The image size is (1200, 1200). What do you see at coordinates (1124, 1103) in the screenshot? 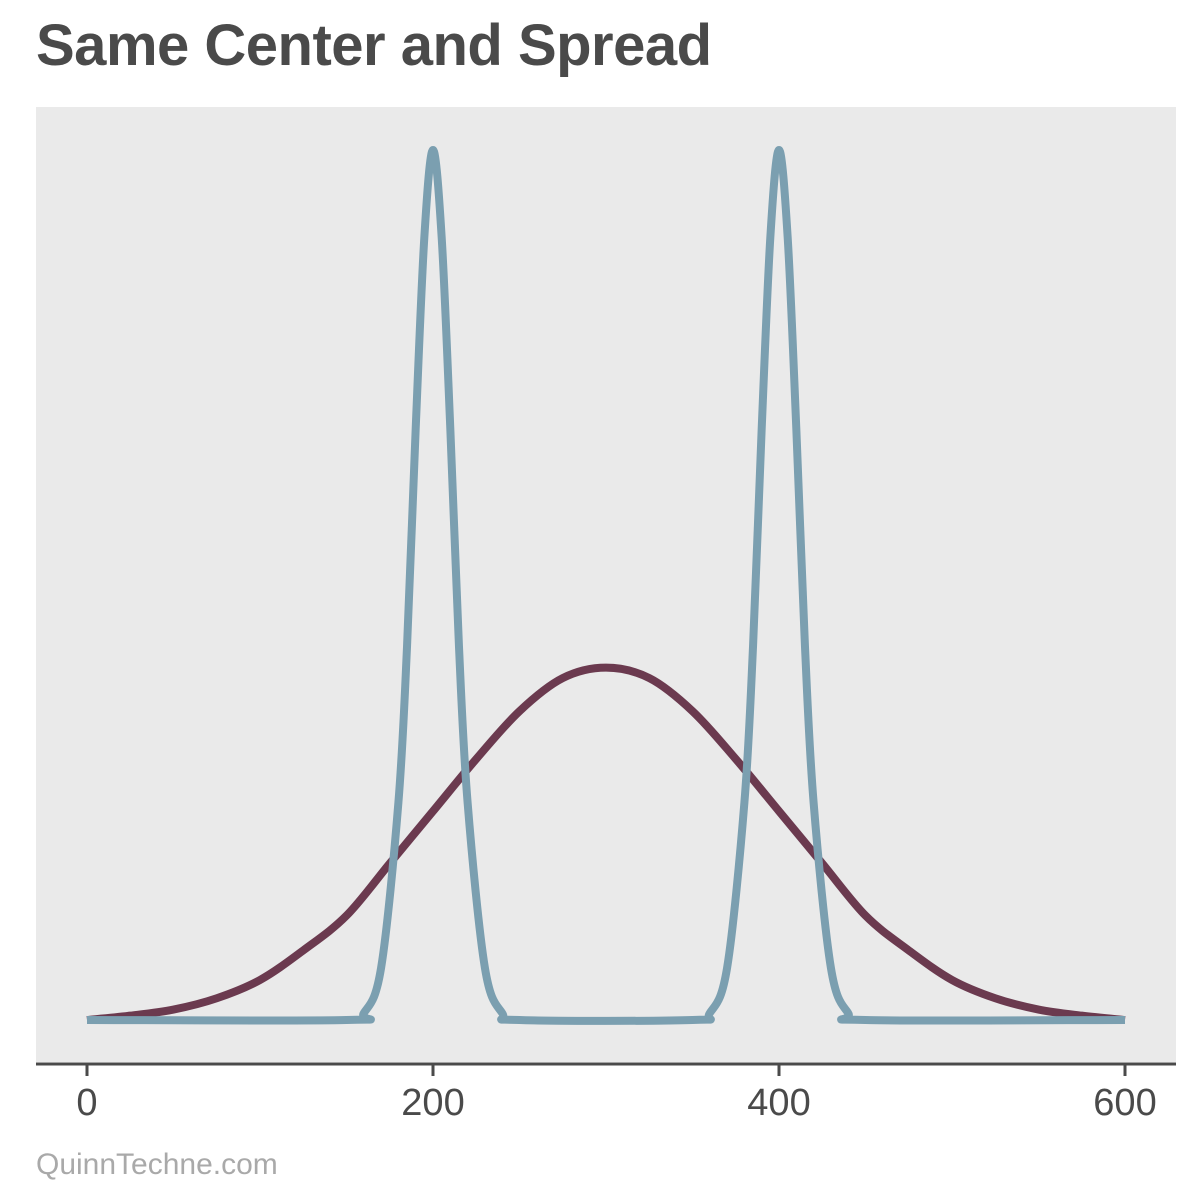
I see `x-tick-label: 600` at bounding box center [1124, 1103].